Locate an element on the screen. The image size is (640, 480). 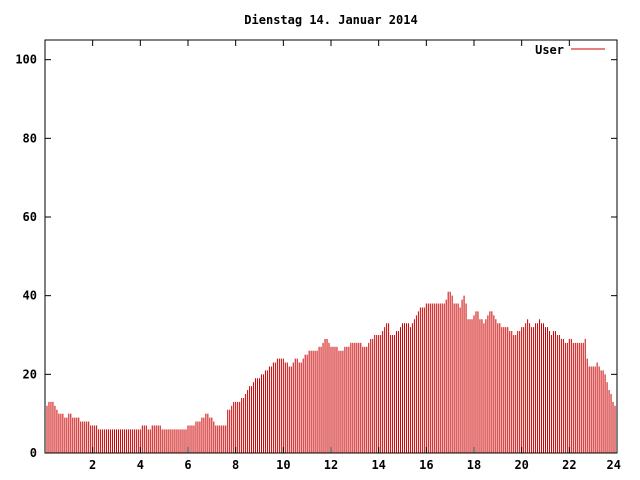
y-tick-label: 20 is located at coordinates (30, 374).